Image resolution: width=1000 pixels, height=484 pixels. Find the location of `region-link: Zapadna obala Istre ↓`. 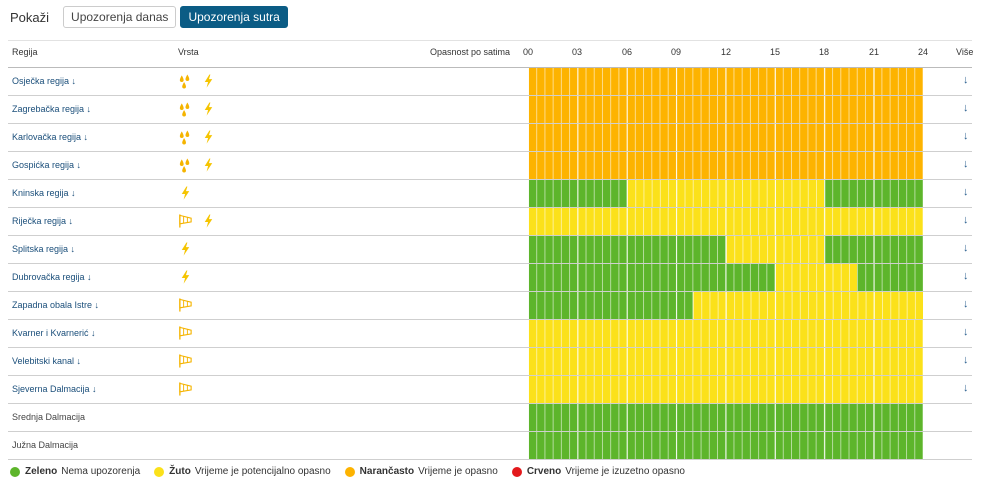

region-link: Zapadna obala Istre ↓ is located at coordinates (56, 305).